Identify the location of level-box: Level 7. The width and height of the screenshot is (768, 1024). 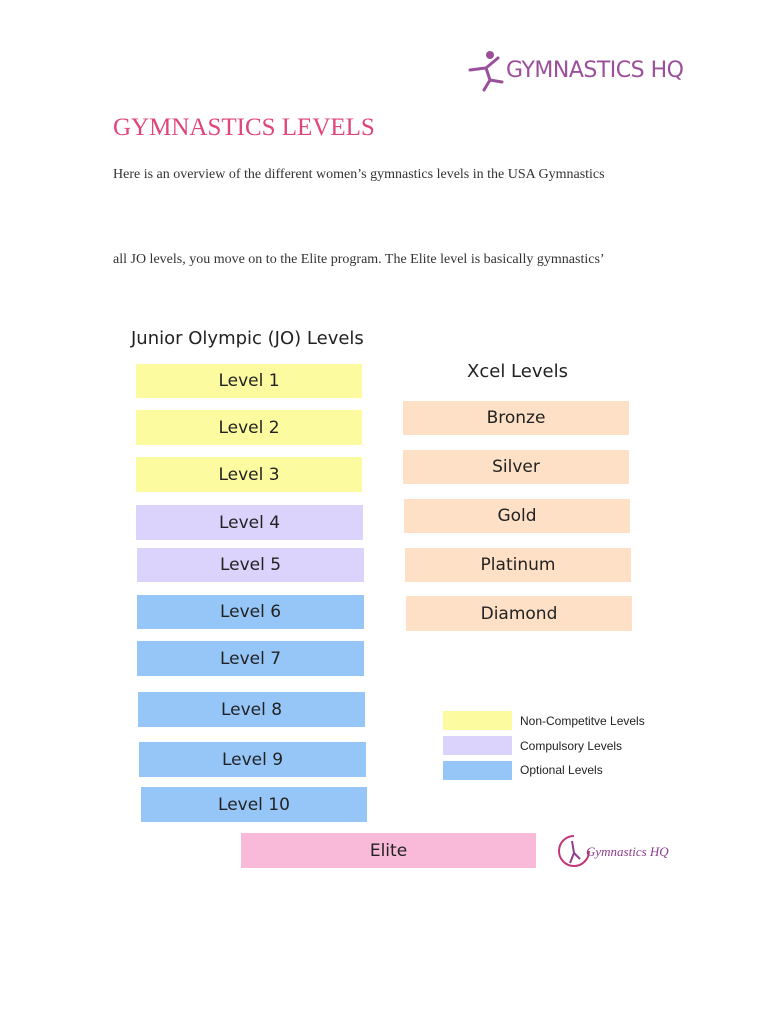
(250, 658).